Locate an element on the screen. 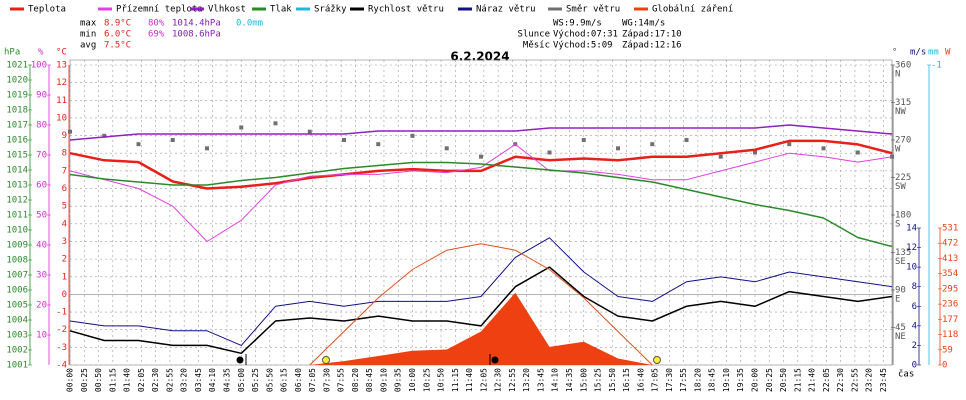  x-tick-label: 20:50 is located at coordinates (783, 380).